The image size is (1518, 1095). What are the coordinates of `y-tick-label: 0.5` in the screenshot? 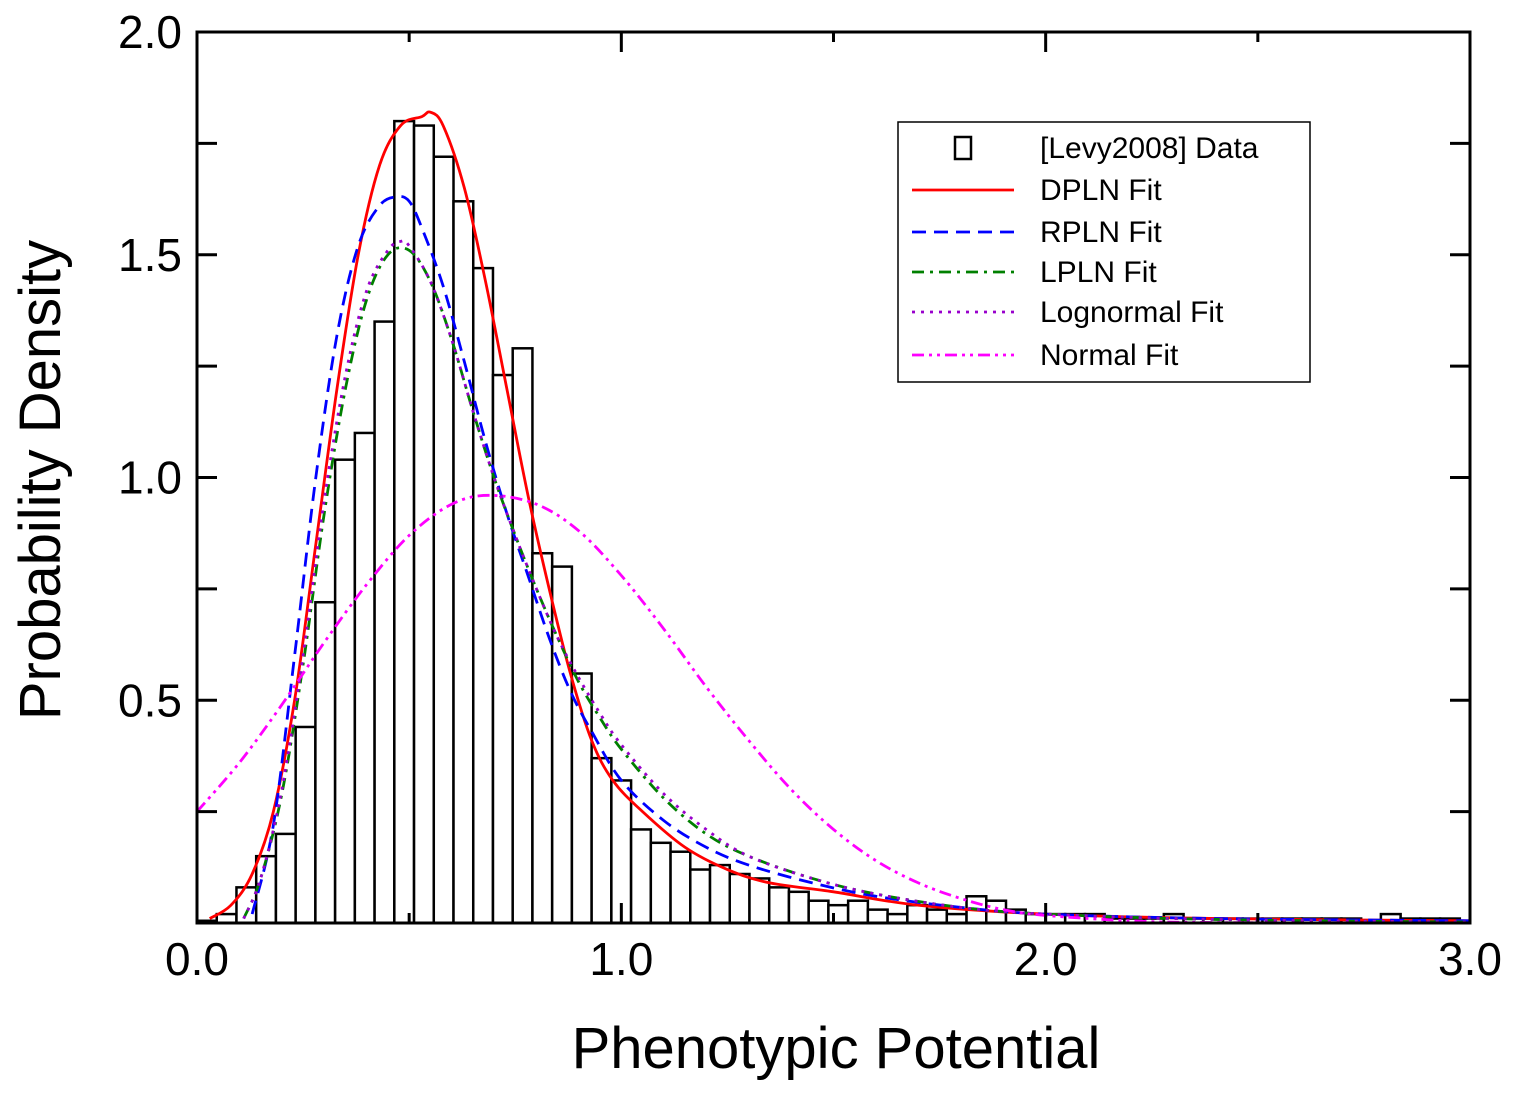 It's located at (150, 700).